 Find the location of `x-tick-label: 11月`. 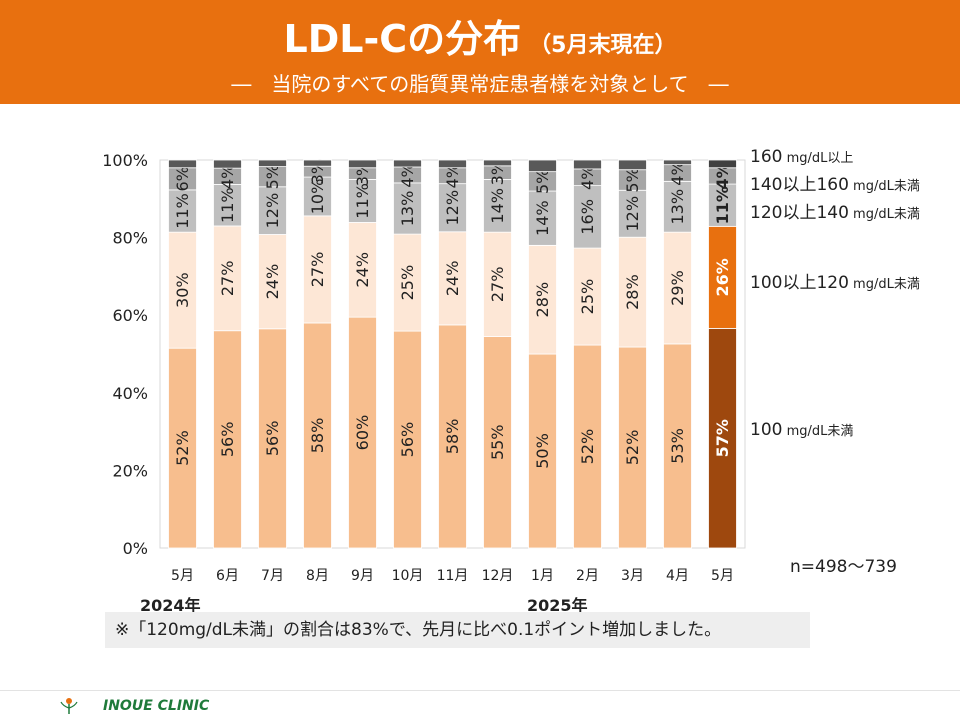

x-tick-label: 11月 is located at coordinates (453, 576).